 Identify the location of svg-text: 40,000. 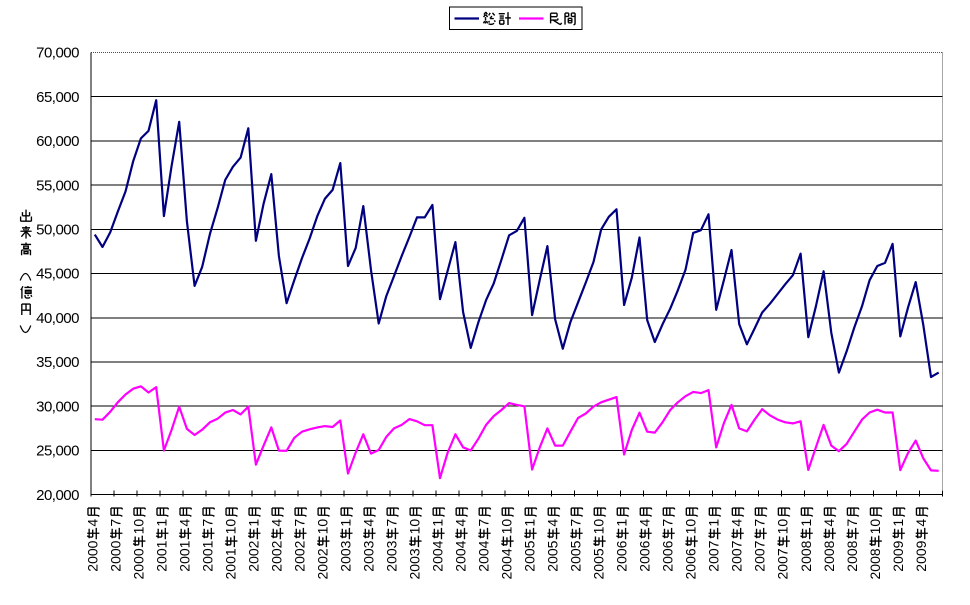
(57, 318).